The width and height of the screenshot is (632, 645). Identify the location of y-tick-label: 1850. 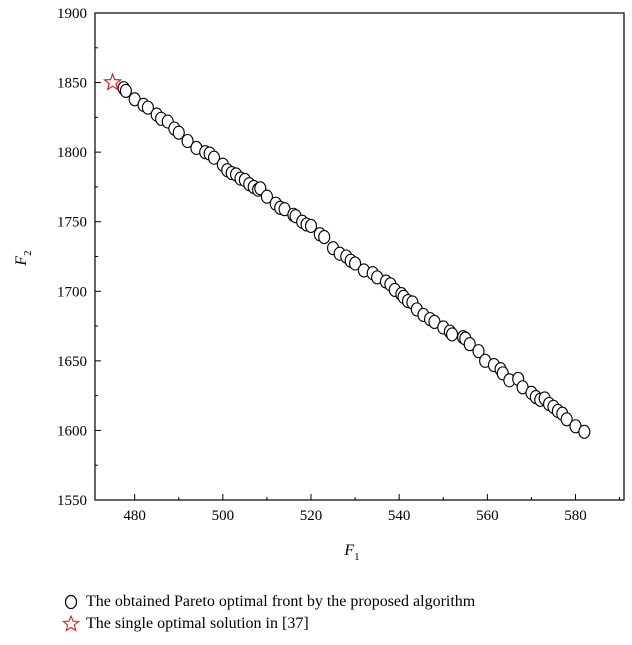
(72, 84).